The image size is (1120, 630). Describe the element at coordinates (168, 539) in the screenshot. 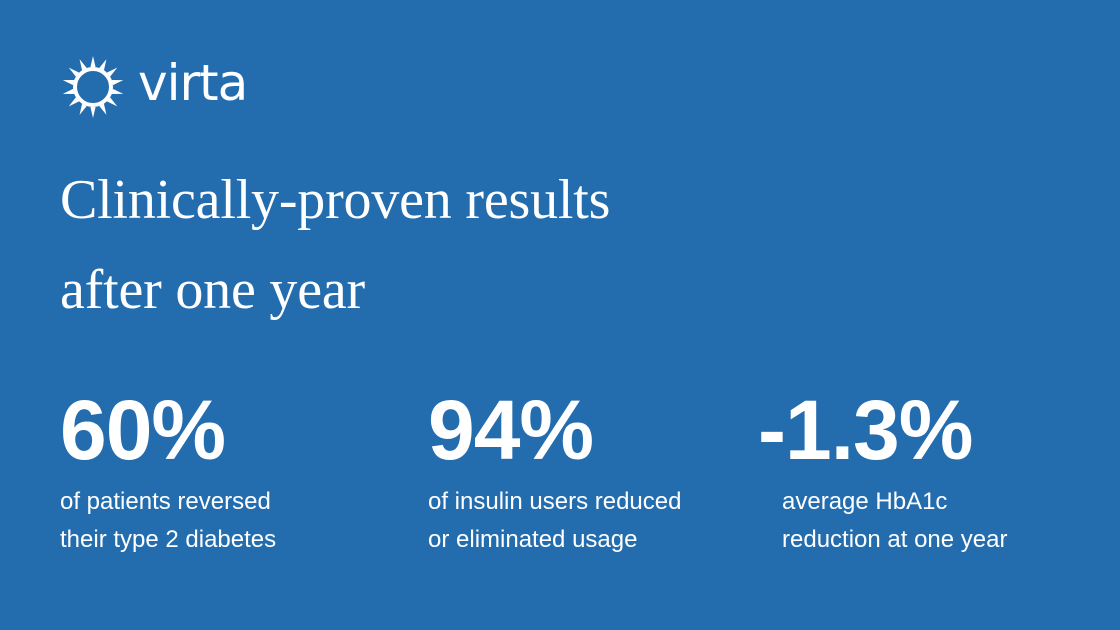

I see `stat-caption-line-2: their type 2 diabetes` at that location.